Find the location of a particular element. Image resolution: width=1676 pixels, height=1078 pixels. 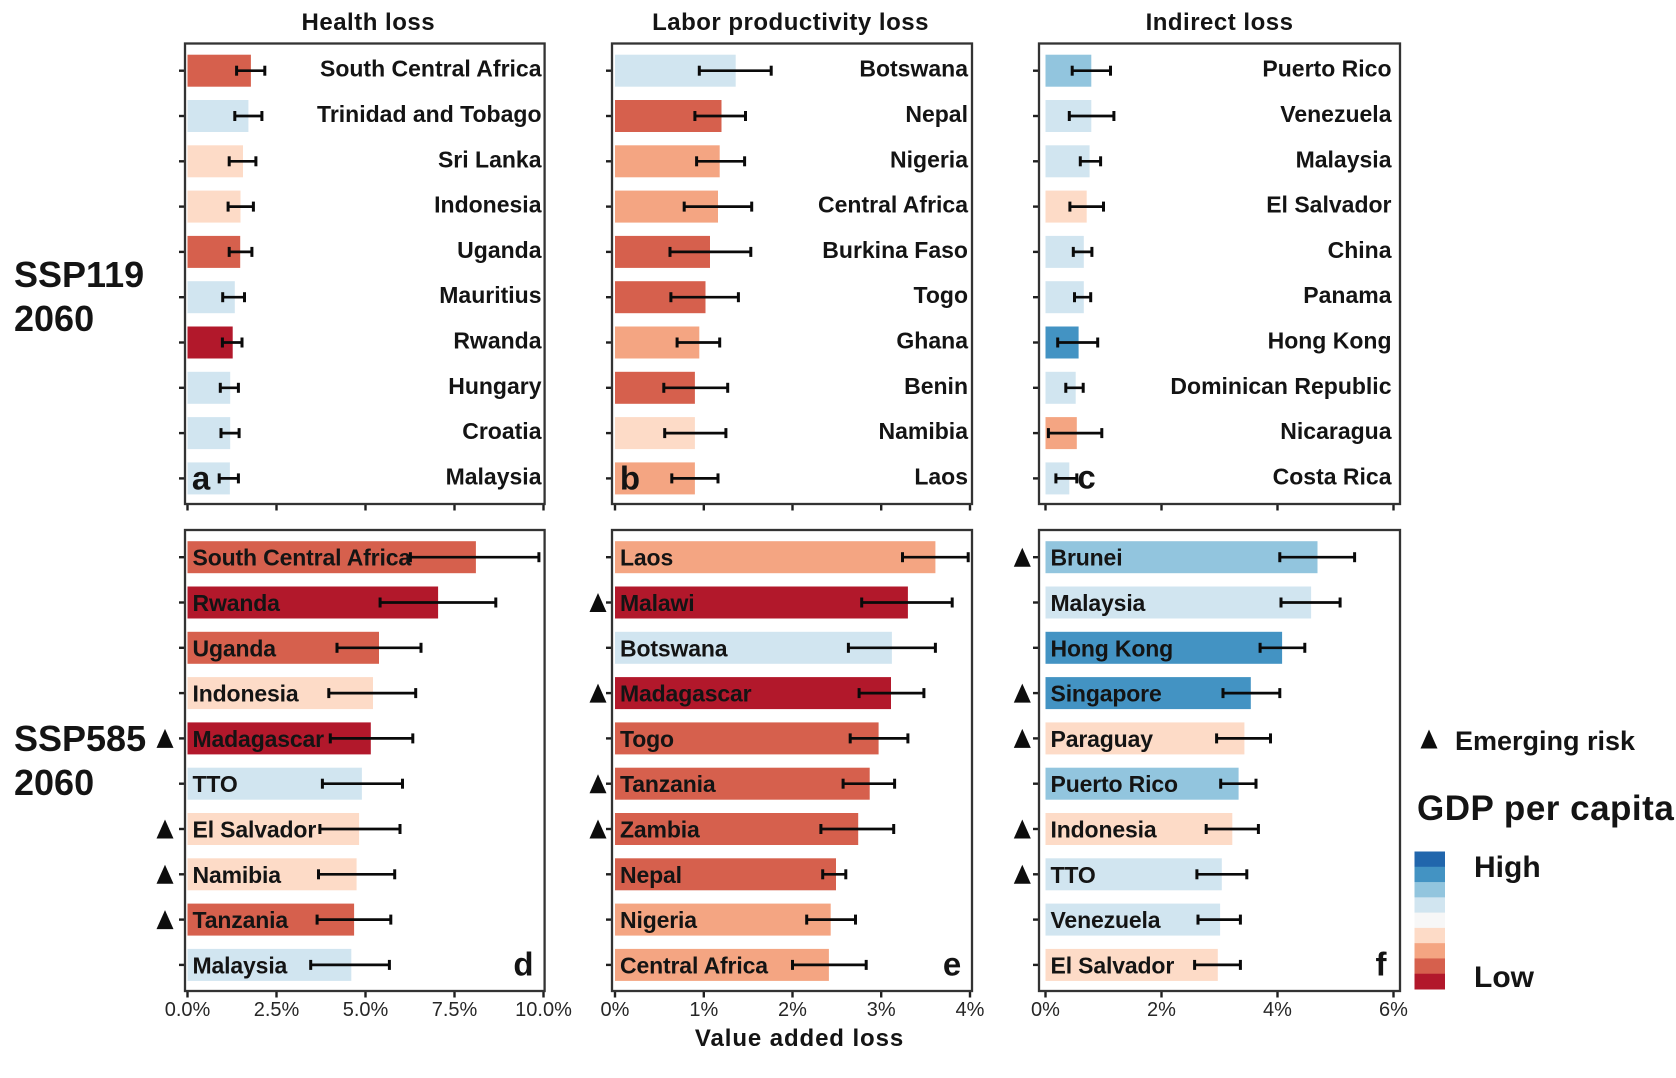

svg-text: Low is located at coordinates (1504, 977).